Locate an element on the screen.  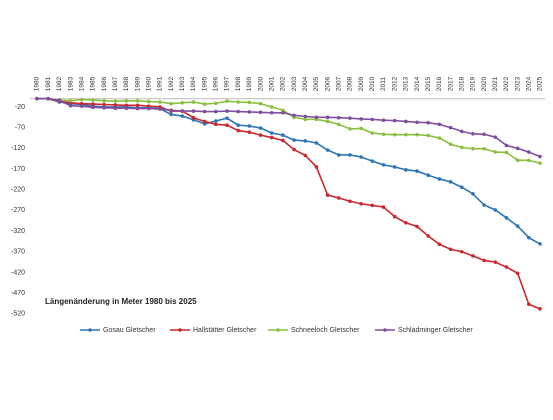
x-tick-label: 2018 is located at coordinates (461, 83).